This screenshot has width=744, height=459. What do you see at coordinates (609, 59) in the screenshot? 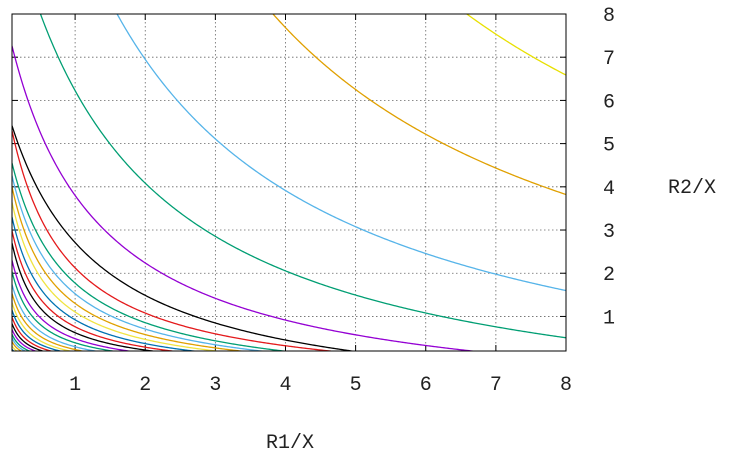
I see `y-tick-label: 7` at bounding box center [609, 59].